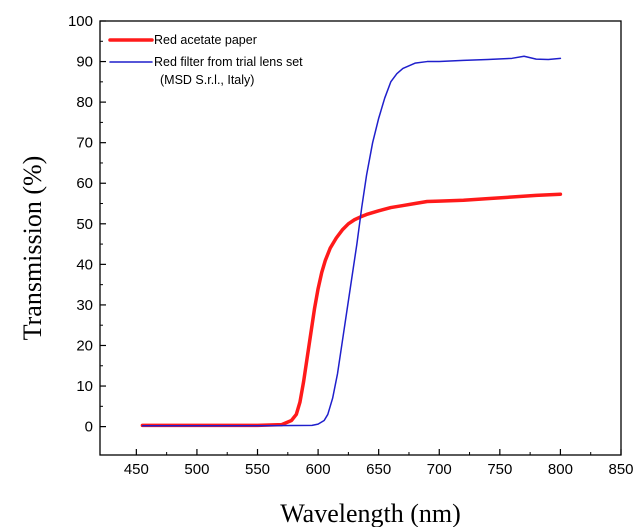  I want to click on x-tick-label: 650, so click(378, 469).